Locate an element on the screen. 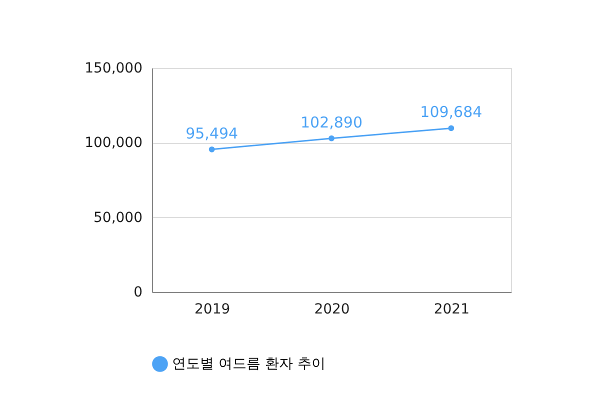 This screenshot has height=397, width=602. x-tick-label: 2020 is located at coordinates (332, 310).